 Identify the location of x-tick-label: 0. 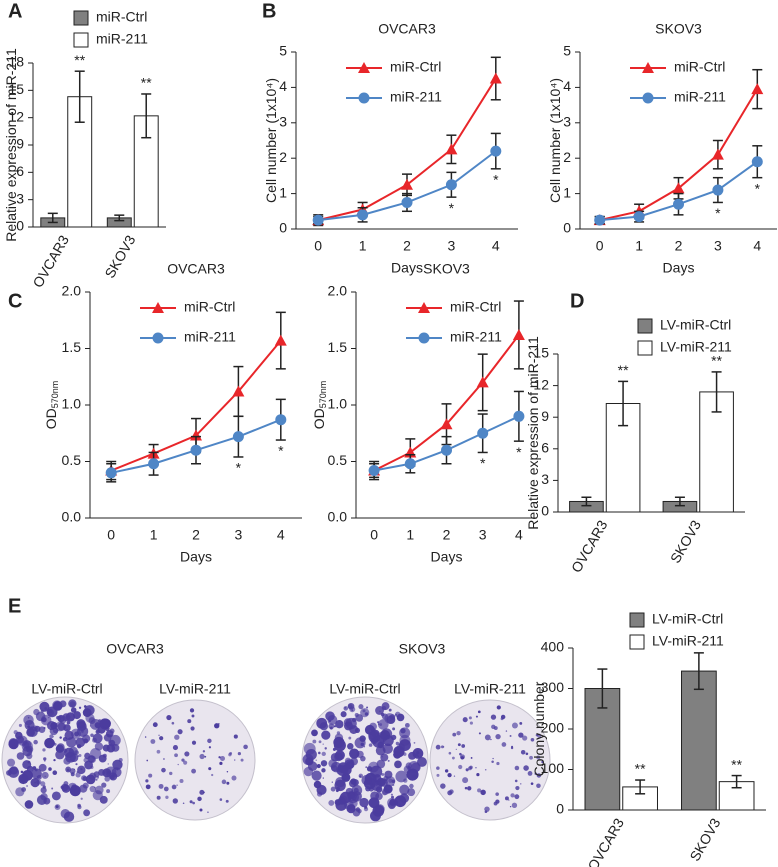
(111, 535).